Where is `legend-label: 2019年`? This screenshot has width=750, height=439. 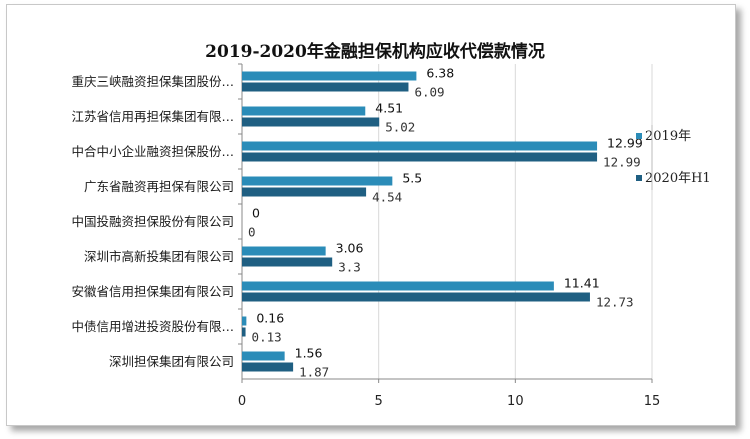 legend-label: 2019年 is located at coordinates (668, 136).